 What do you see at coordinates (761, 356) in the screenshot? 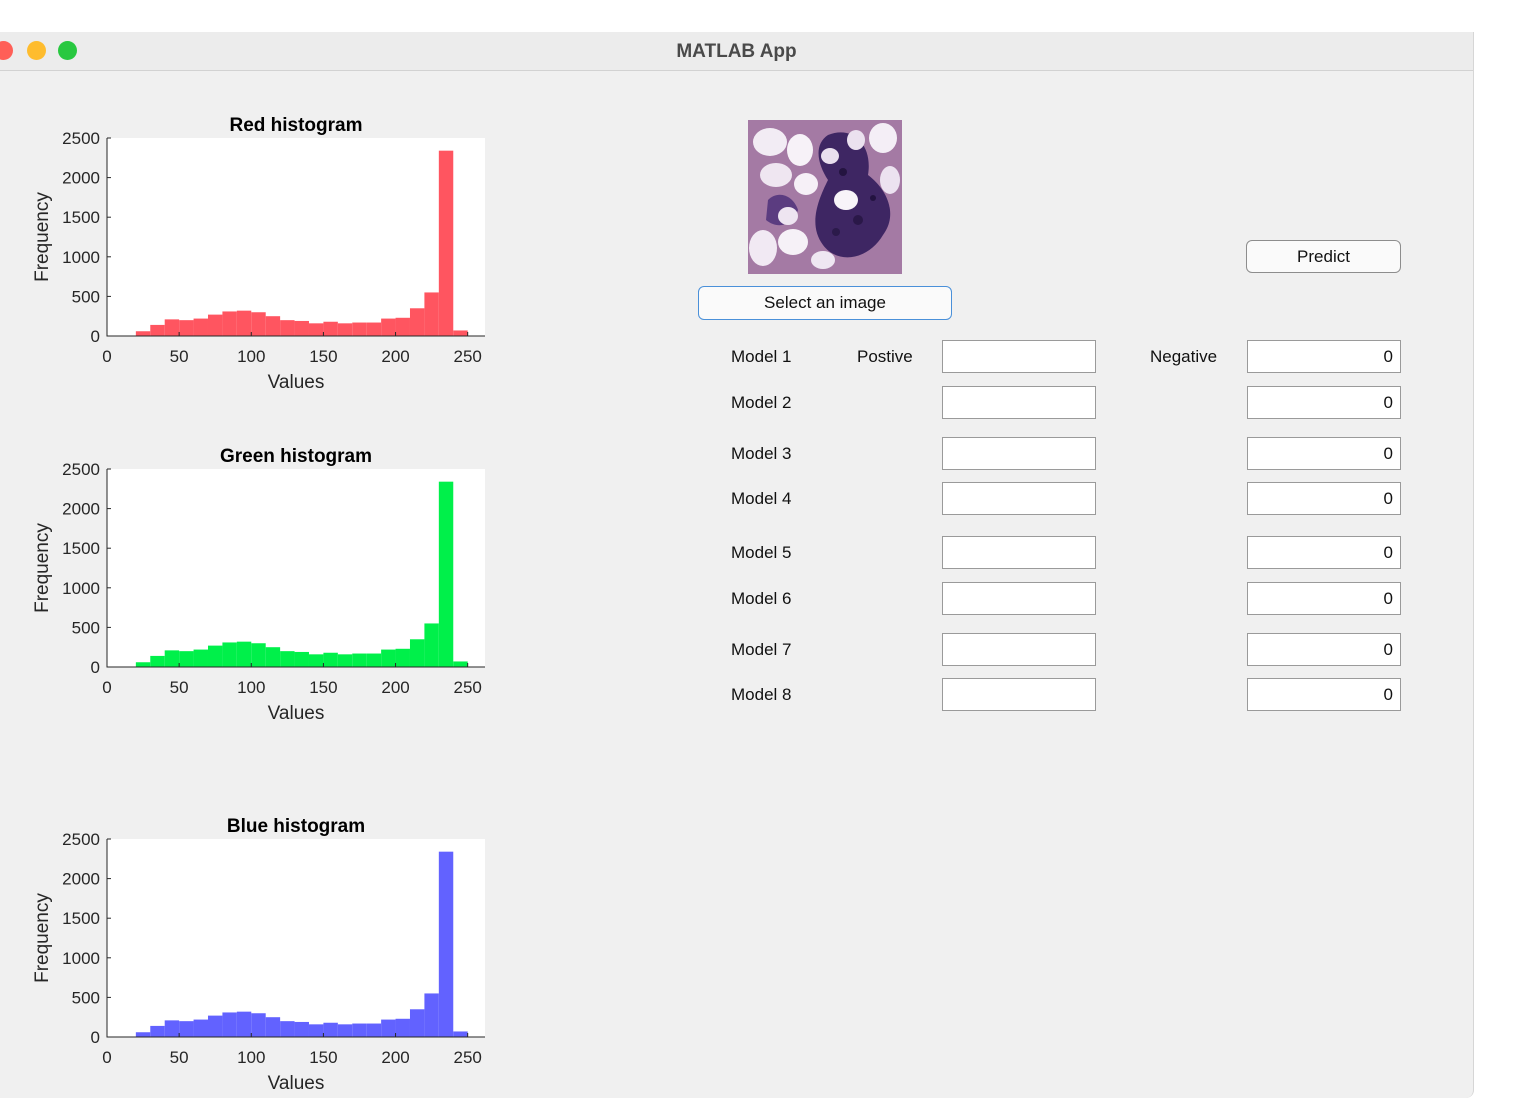
I see `model-label: Model 1` at bounding box center [761, 356].